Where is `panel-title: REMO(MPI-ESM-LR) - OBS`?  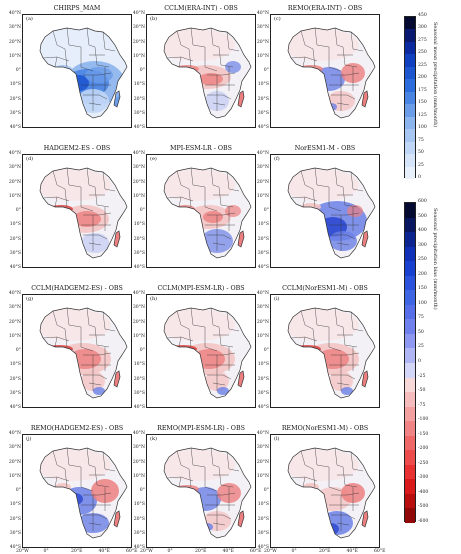 panel-title: REMO(MPI-ESM-LR) - OBS is located at coordinates (201, 428).